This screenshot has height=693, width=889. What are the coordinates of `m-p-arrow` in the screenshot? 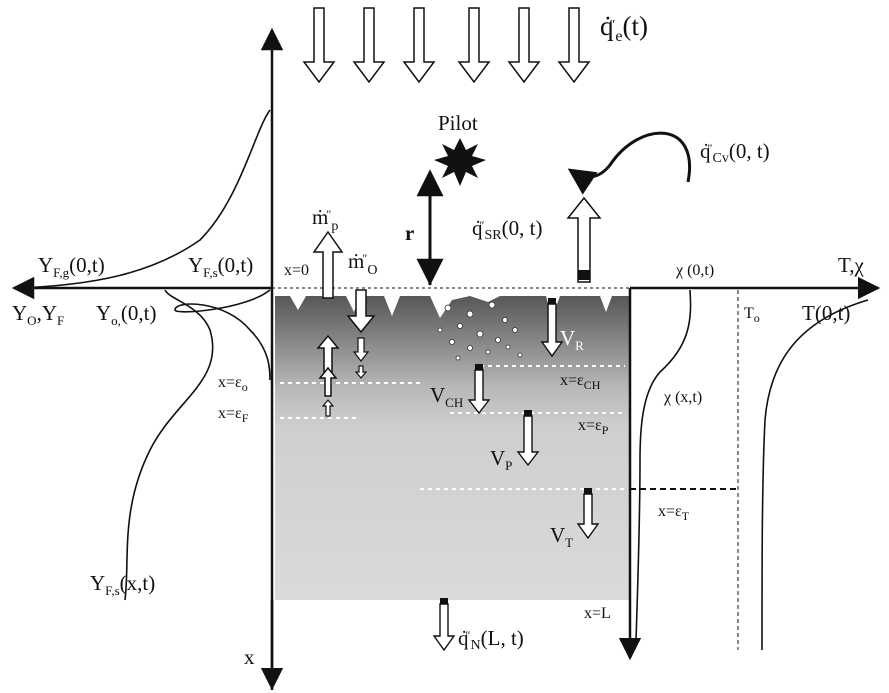 It's located at (328, 264).